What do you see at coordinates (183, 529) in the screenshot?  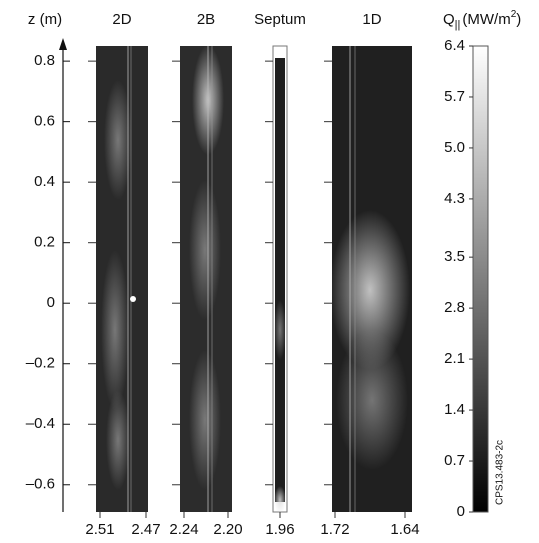 I see `x-tick-label: 2.24` at bounding box center [183, 529].